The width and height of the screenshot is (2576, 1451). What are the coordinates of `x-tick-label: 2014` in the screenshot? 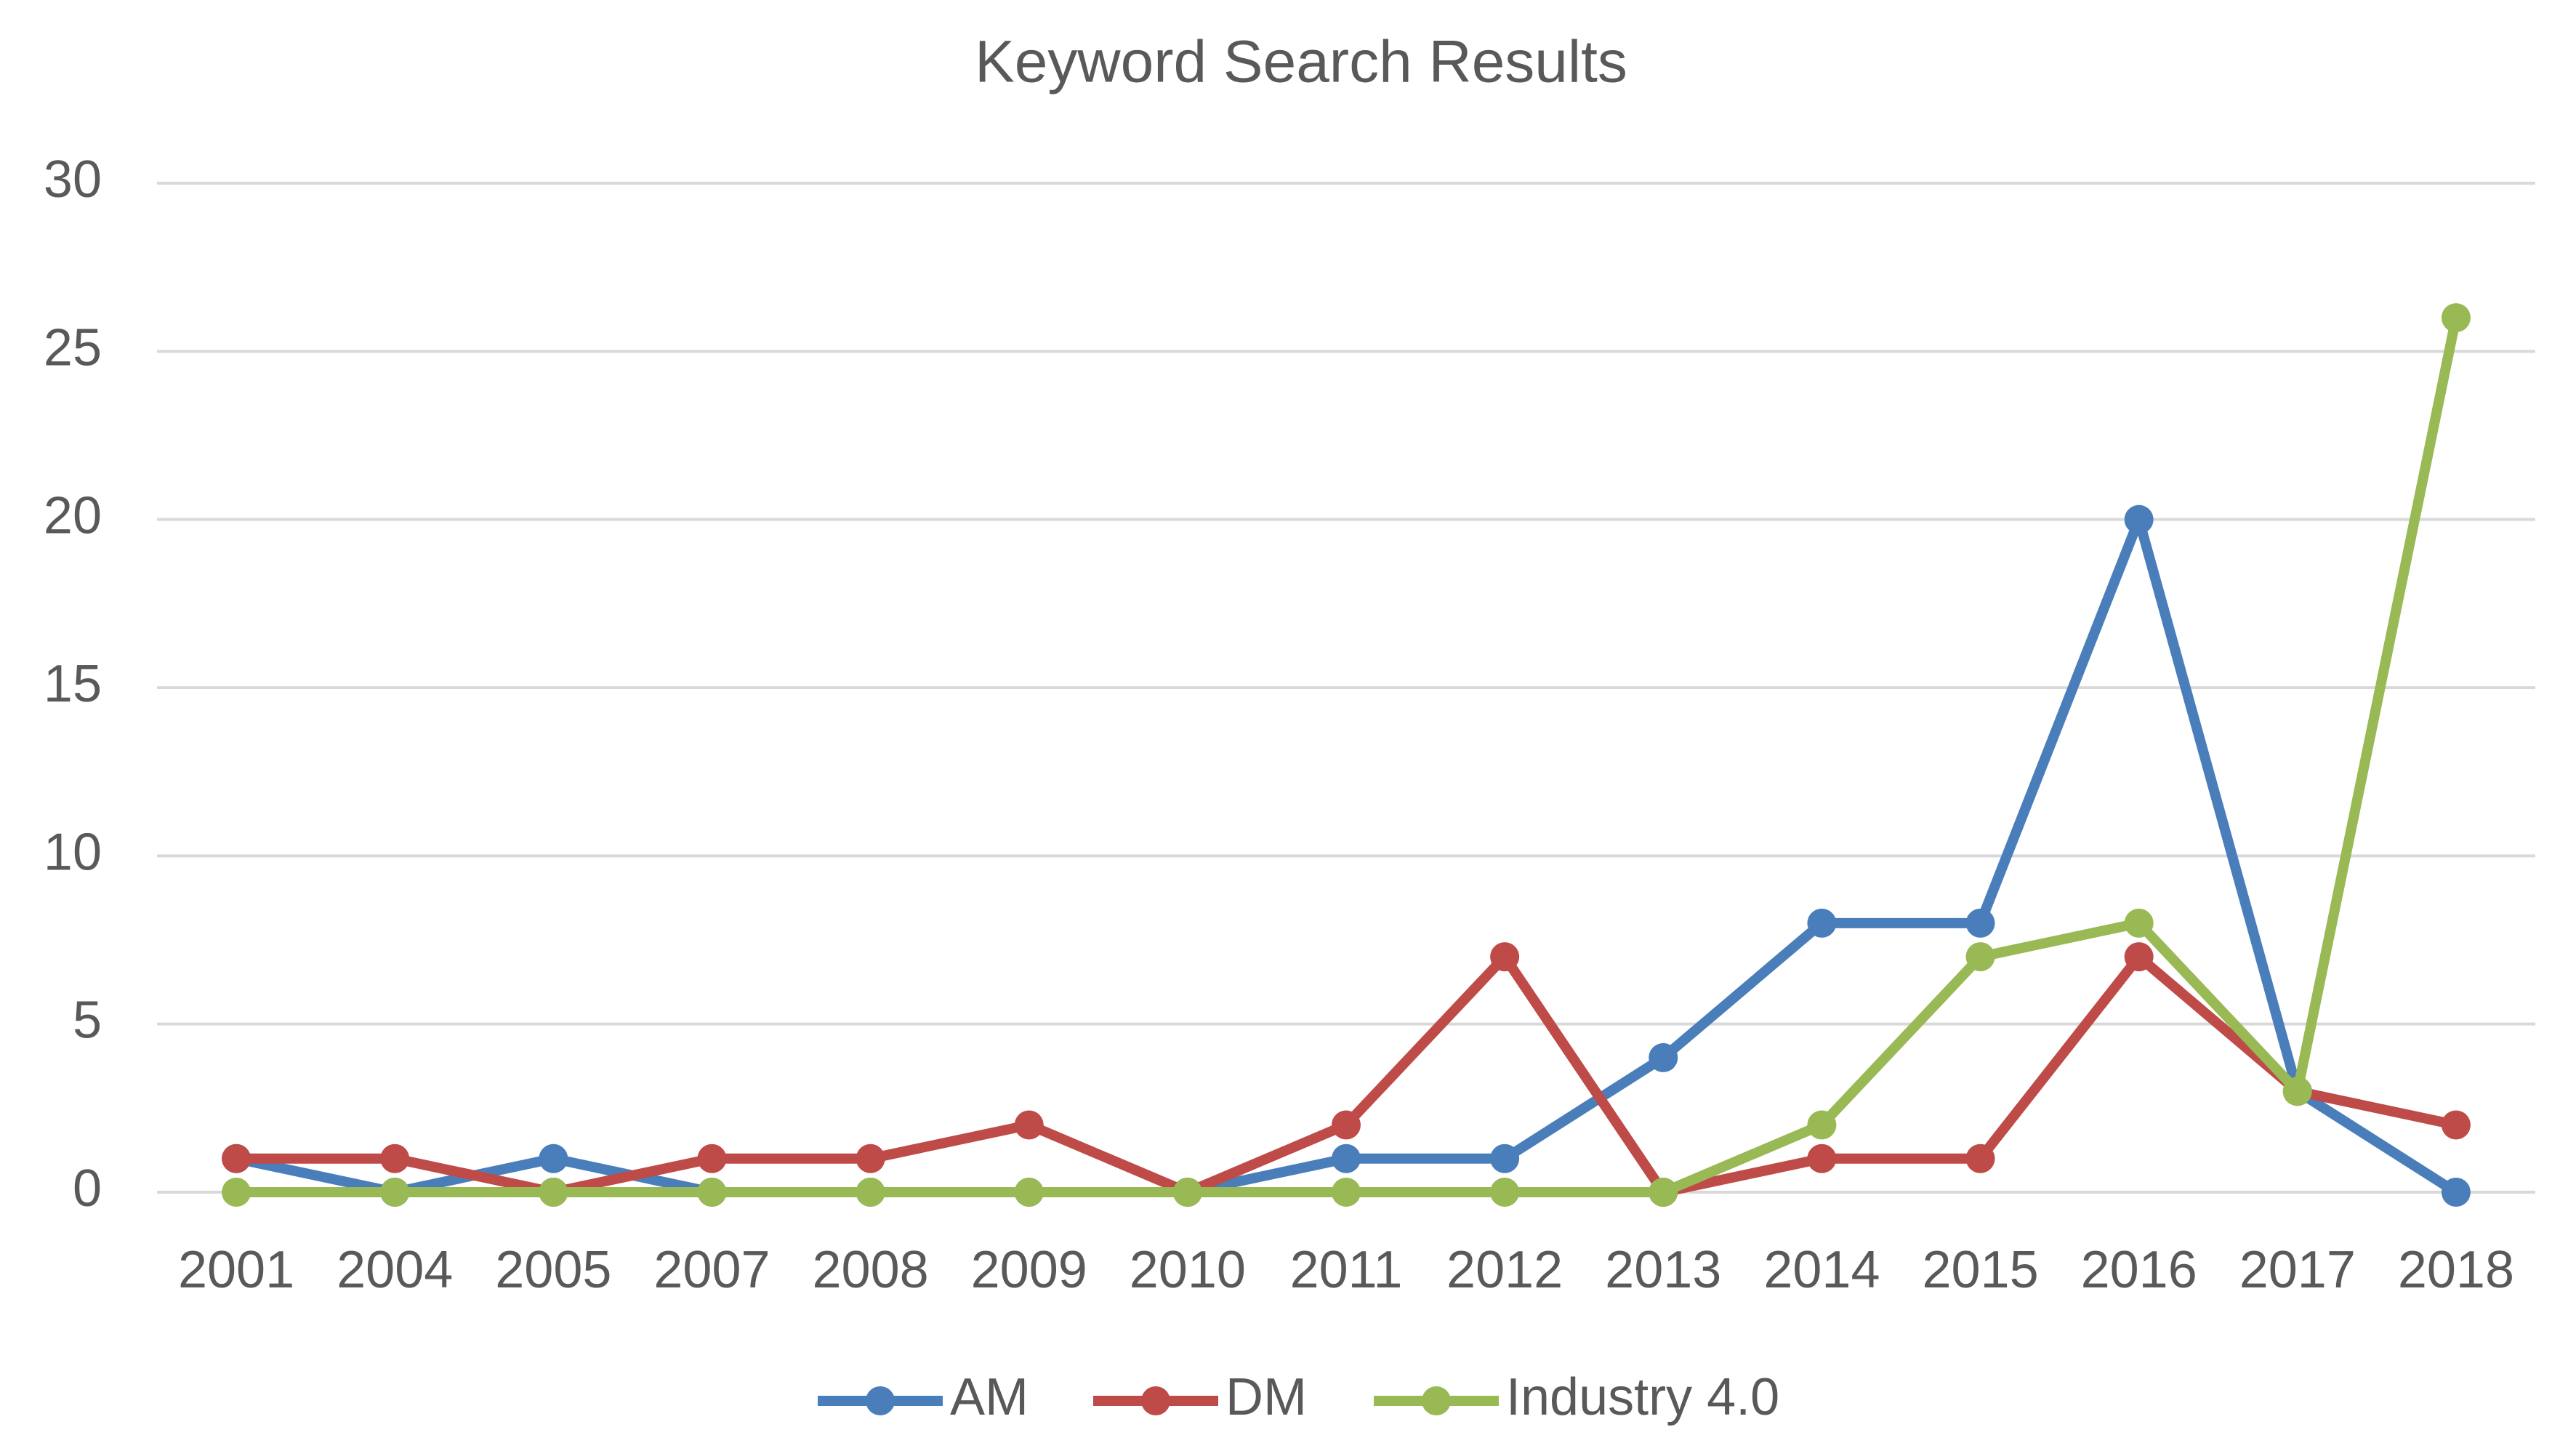 It's located at (1821, 1270).